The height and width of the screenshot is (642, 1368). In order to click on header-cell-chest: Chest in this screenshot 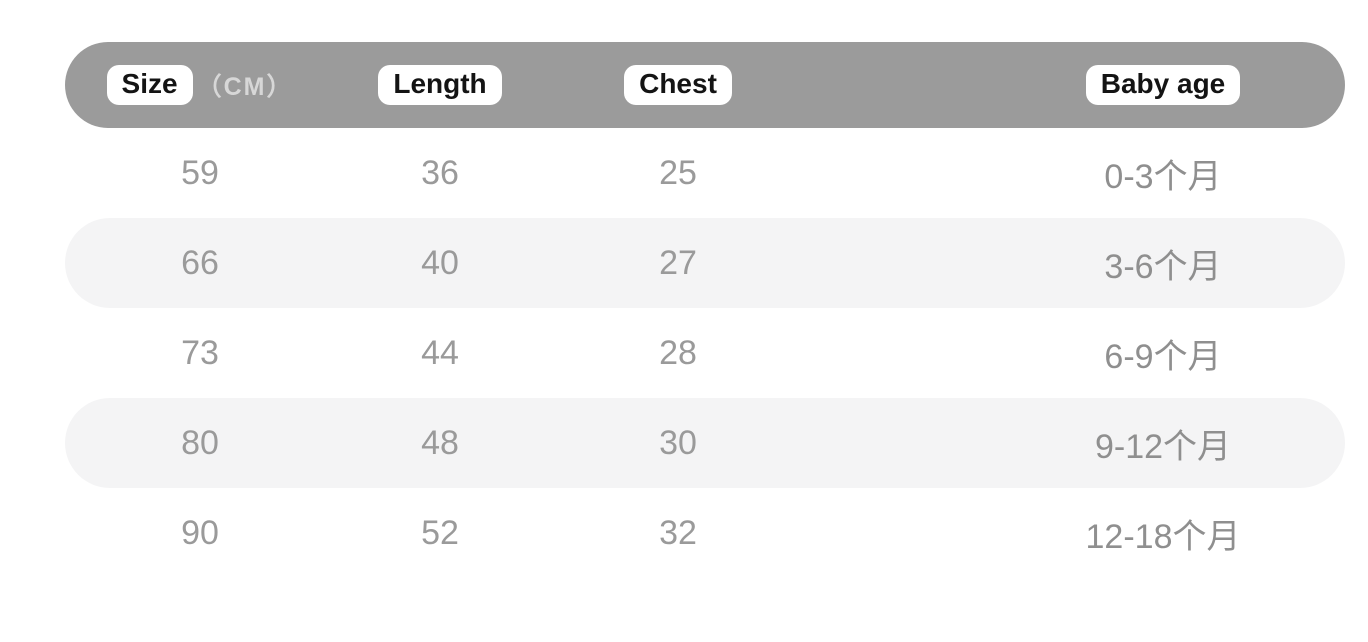, I will do `click(678, 85)`.